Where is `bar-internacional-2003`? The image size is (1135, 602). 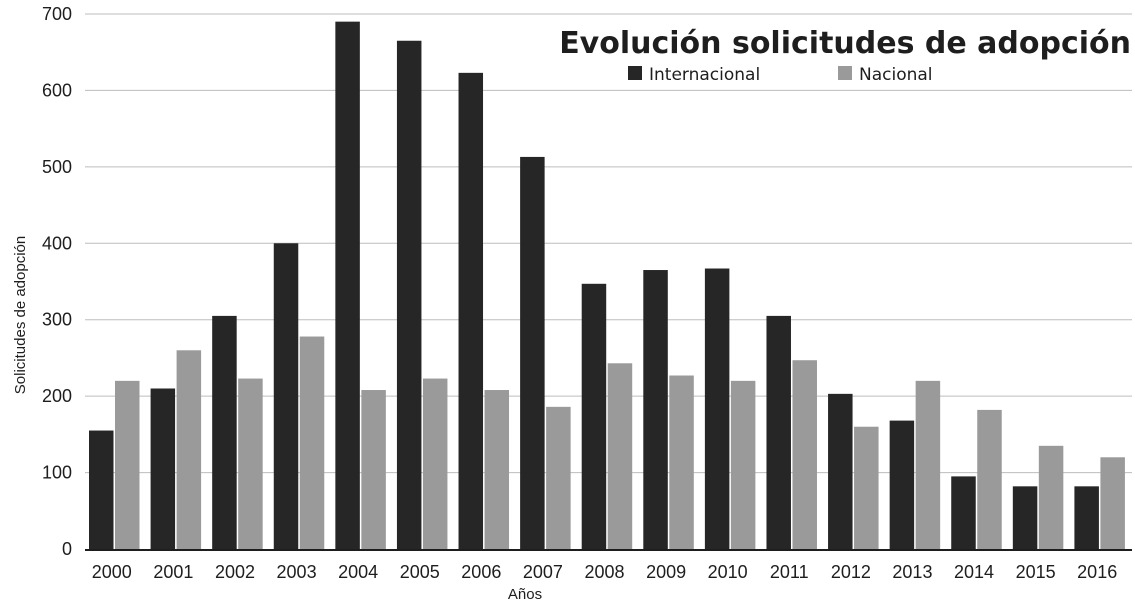
bar-internacional-2003 is located at coordinates (286, 396).